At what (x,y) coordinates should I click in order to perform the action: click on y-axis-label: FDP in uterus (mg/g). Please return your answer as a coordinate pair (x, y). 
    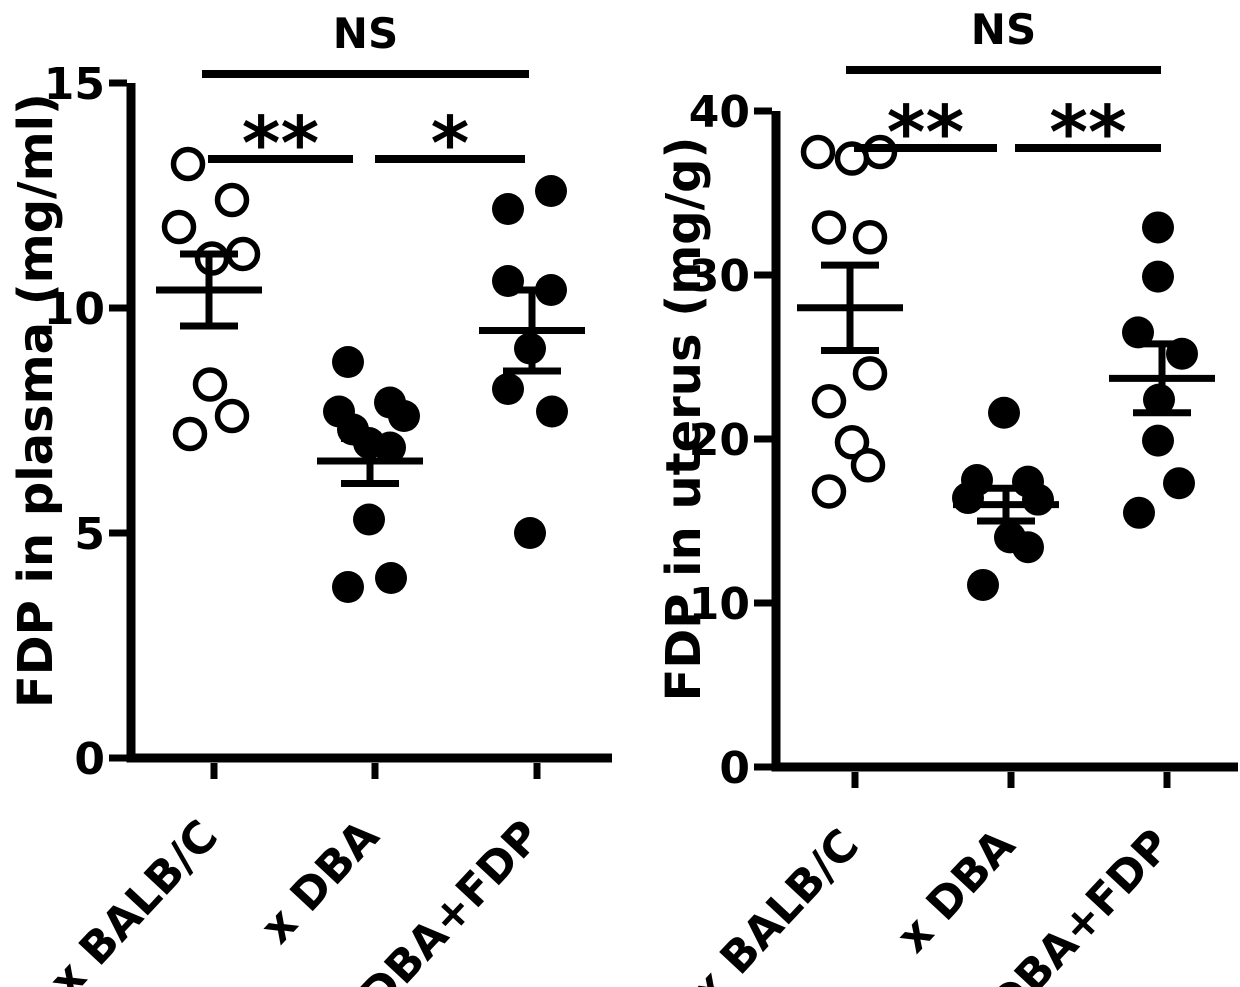
    Looking at the image, I should click on (684, 419).